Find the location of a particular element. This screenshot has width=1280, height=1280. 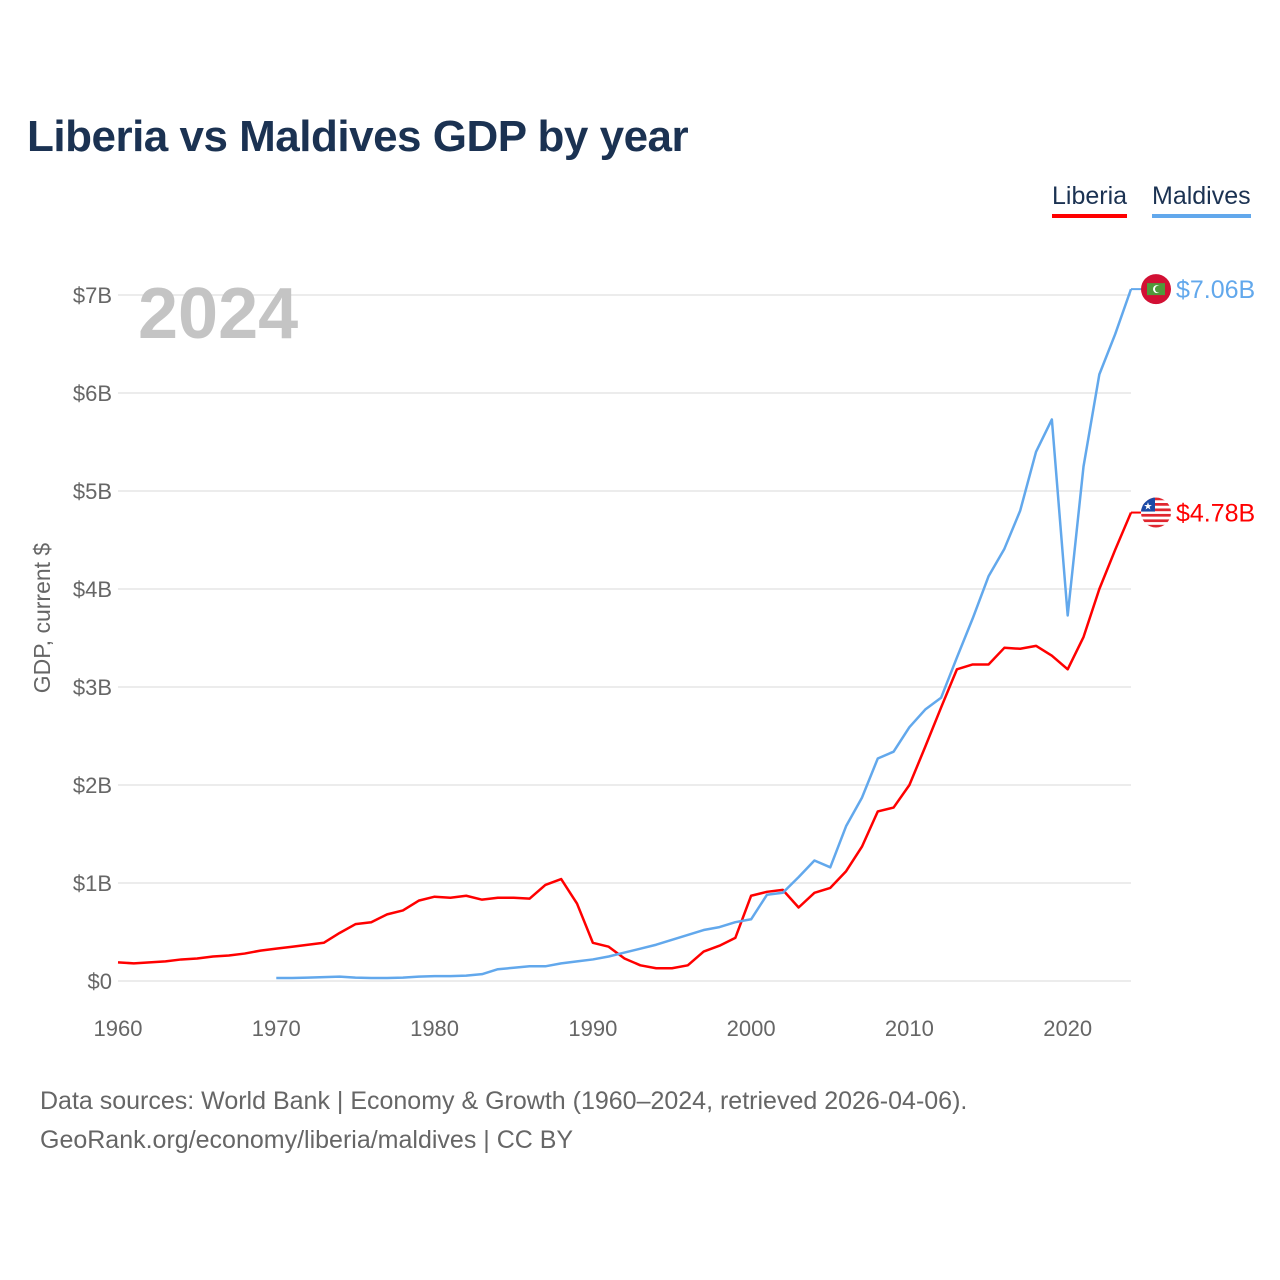

y-tick-label: $5B is located at coordinates (92, 491).